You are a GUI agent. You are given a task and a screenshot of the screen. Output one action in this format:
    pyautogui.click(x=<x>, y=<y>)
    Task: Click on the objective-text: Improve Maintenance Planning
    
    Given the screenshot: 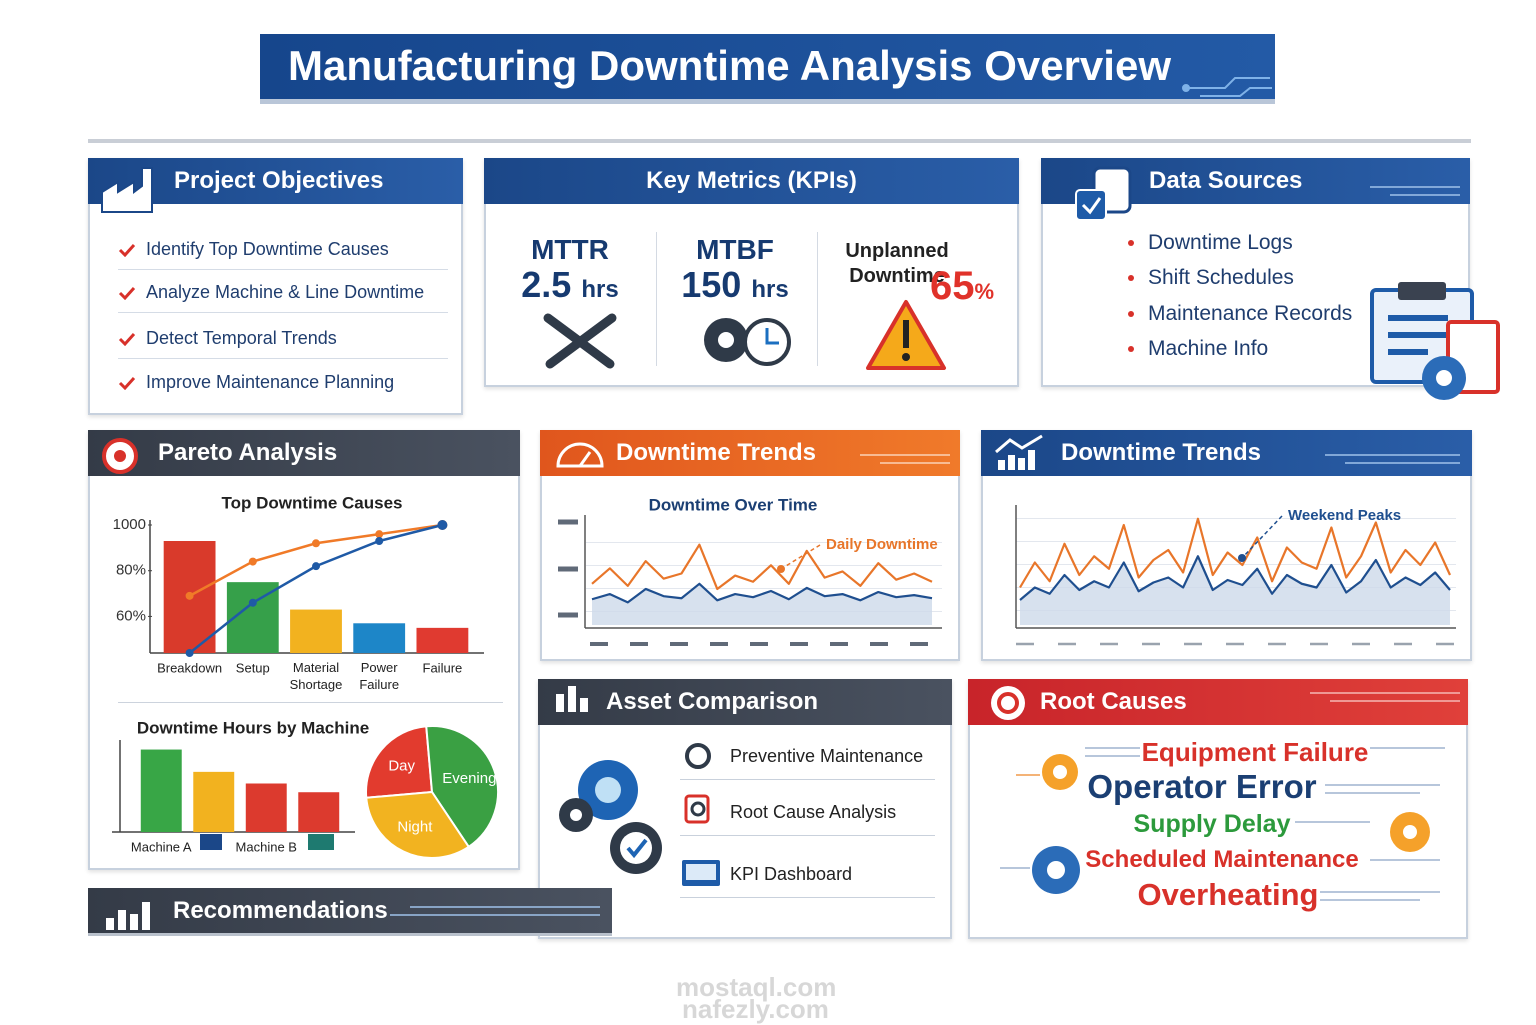 What is the action you would take?
    pyautogui.click(x=270, y=382)
    